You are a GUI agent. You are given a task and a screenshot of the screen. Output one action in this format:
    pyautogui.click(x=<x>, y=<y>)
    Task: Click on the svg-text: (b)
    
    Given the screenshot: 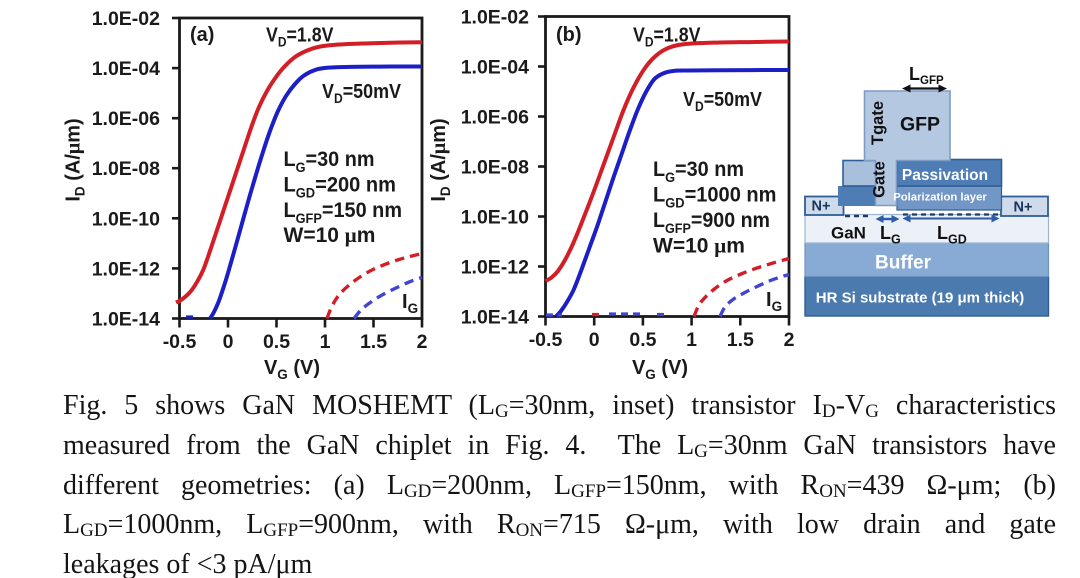 What is the action you would take?
    pyautogui.click(x=569, y=35)
    